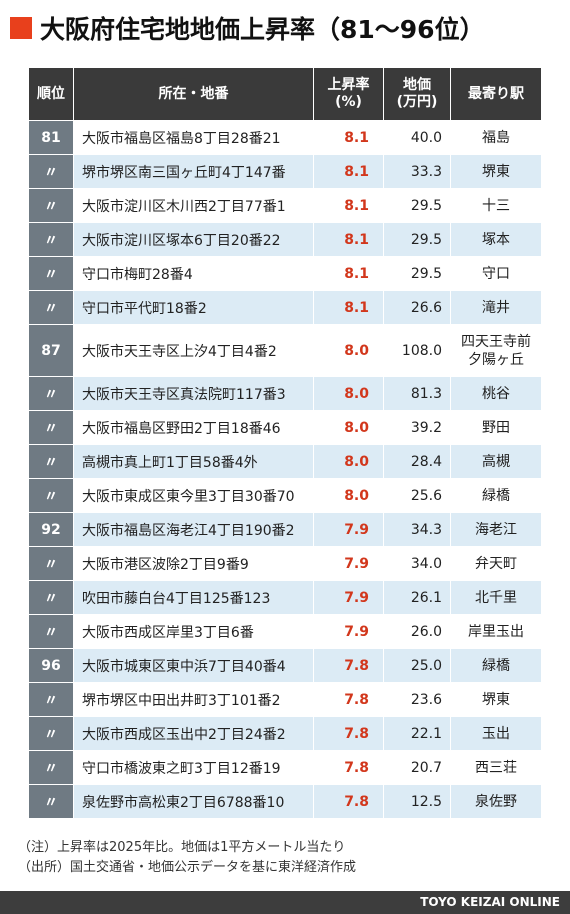  Describe the element at coordinates (194, 665) in the screenshot. I see `address-cell: 大阪市城東区東中浜7丁目40番4` at that location.